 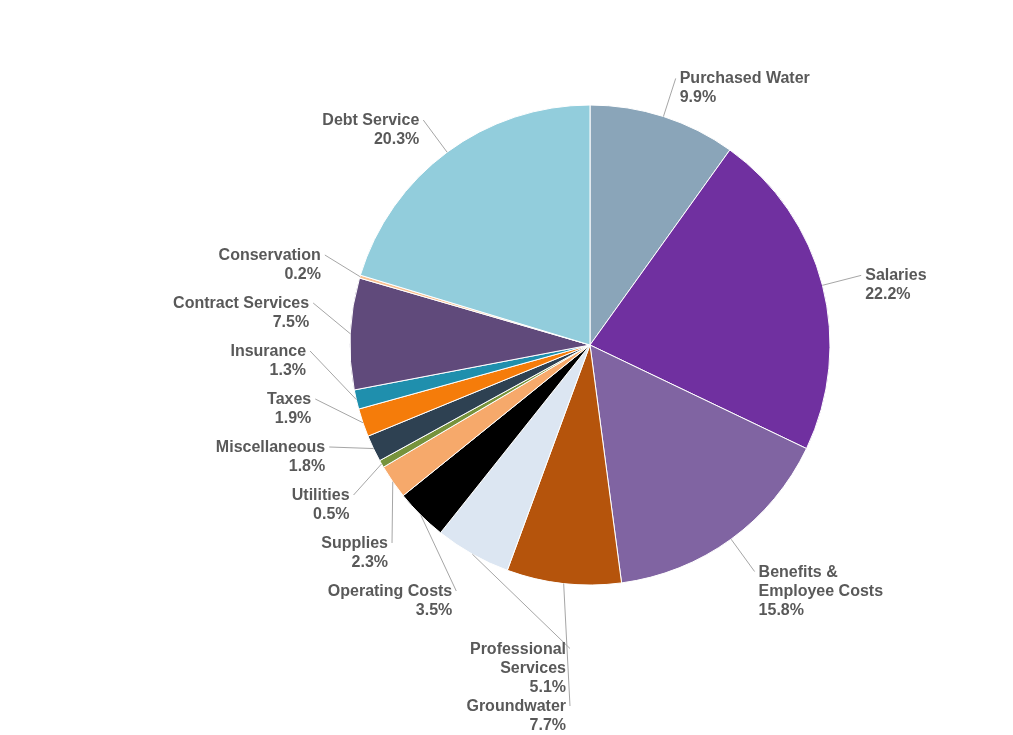 I want to click on slice-label: Professional Services, so click(x=518, y=657).